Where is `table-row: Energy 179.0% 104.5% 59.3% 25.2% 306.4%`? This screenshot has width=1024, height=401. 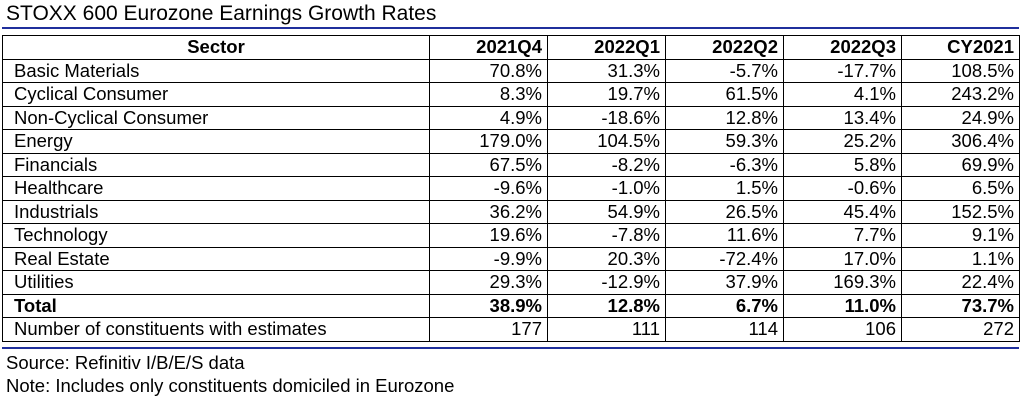
table-row: Energy 179.0% 104.5% 59.3% 25.2% 306.4% is located at coordinates (511, 141).